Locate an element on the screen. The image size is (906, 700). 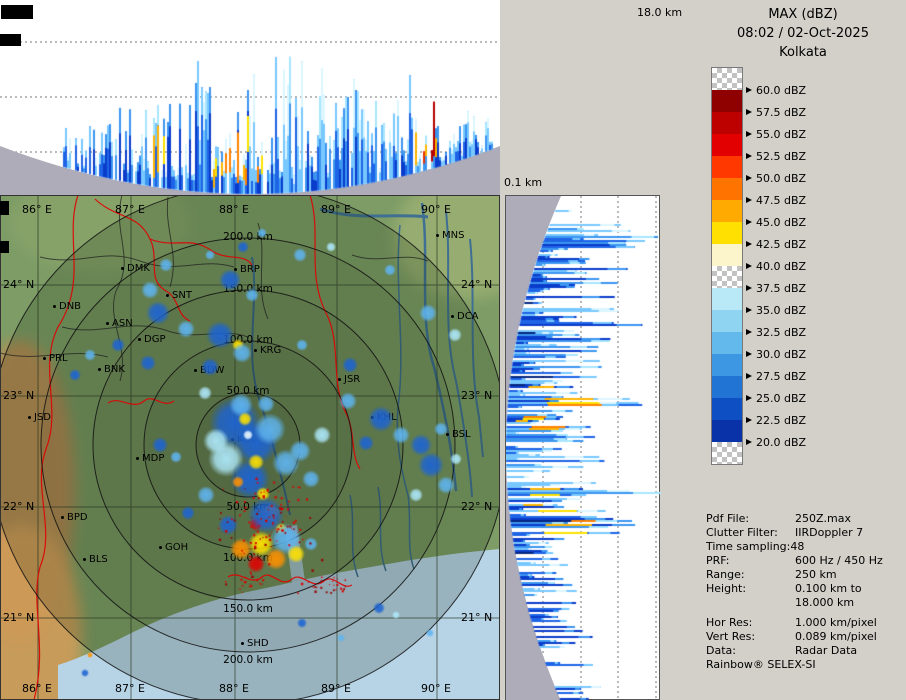
legend-level-label: 32.5 dBZ is located at coordinates (776, 332).